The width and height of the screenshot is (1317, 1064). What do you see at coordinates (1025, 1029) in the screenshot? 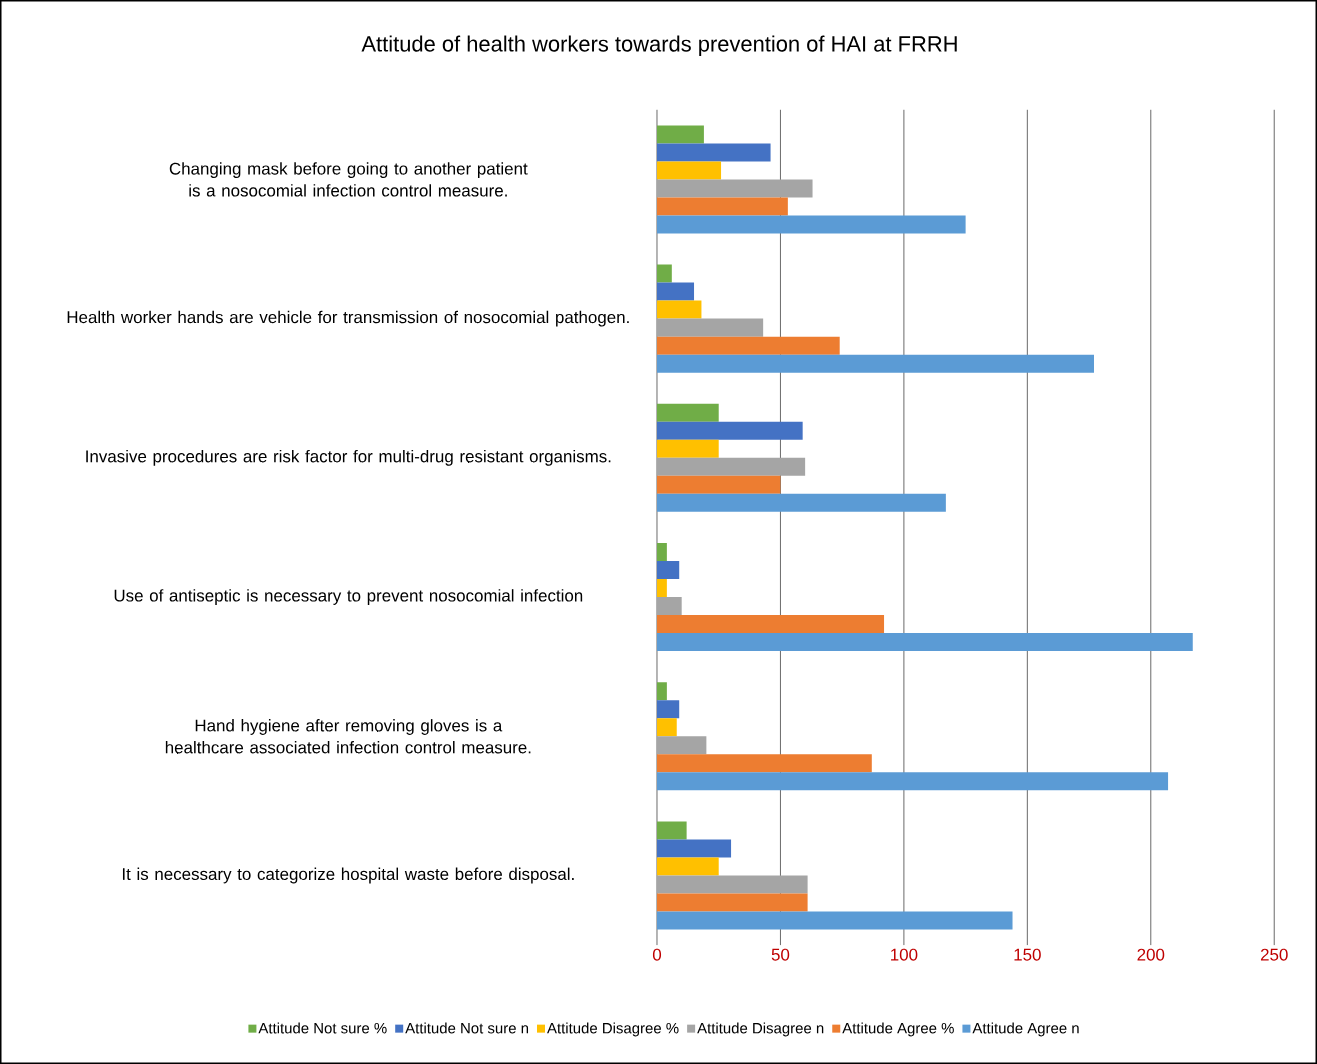
I see `legend-label: Attitude Agree n` at bounding box center [1025, 1029].